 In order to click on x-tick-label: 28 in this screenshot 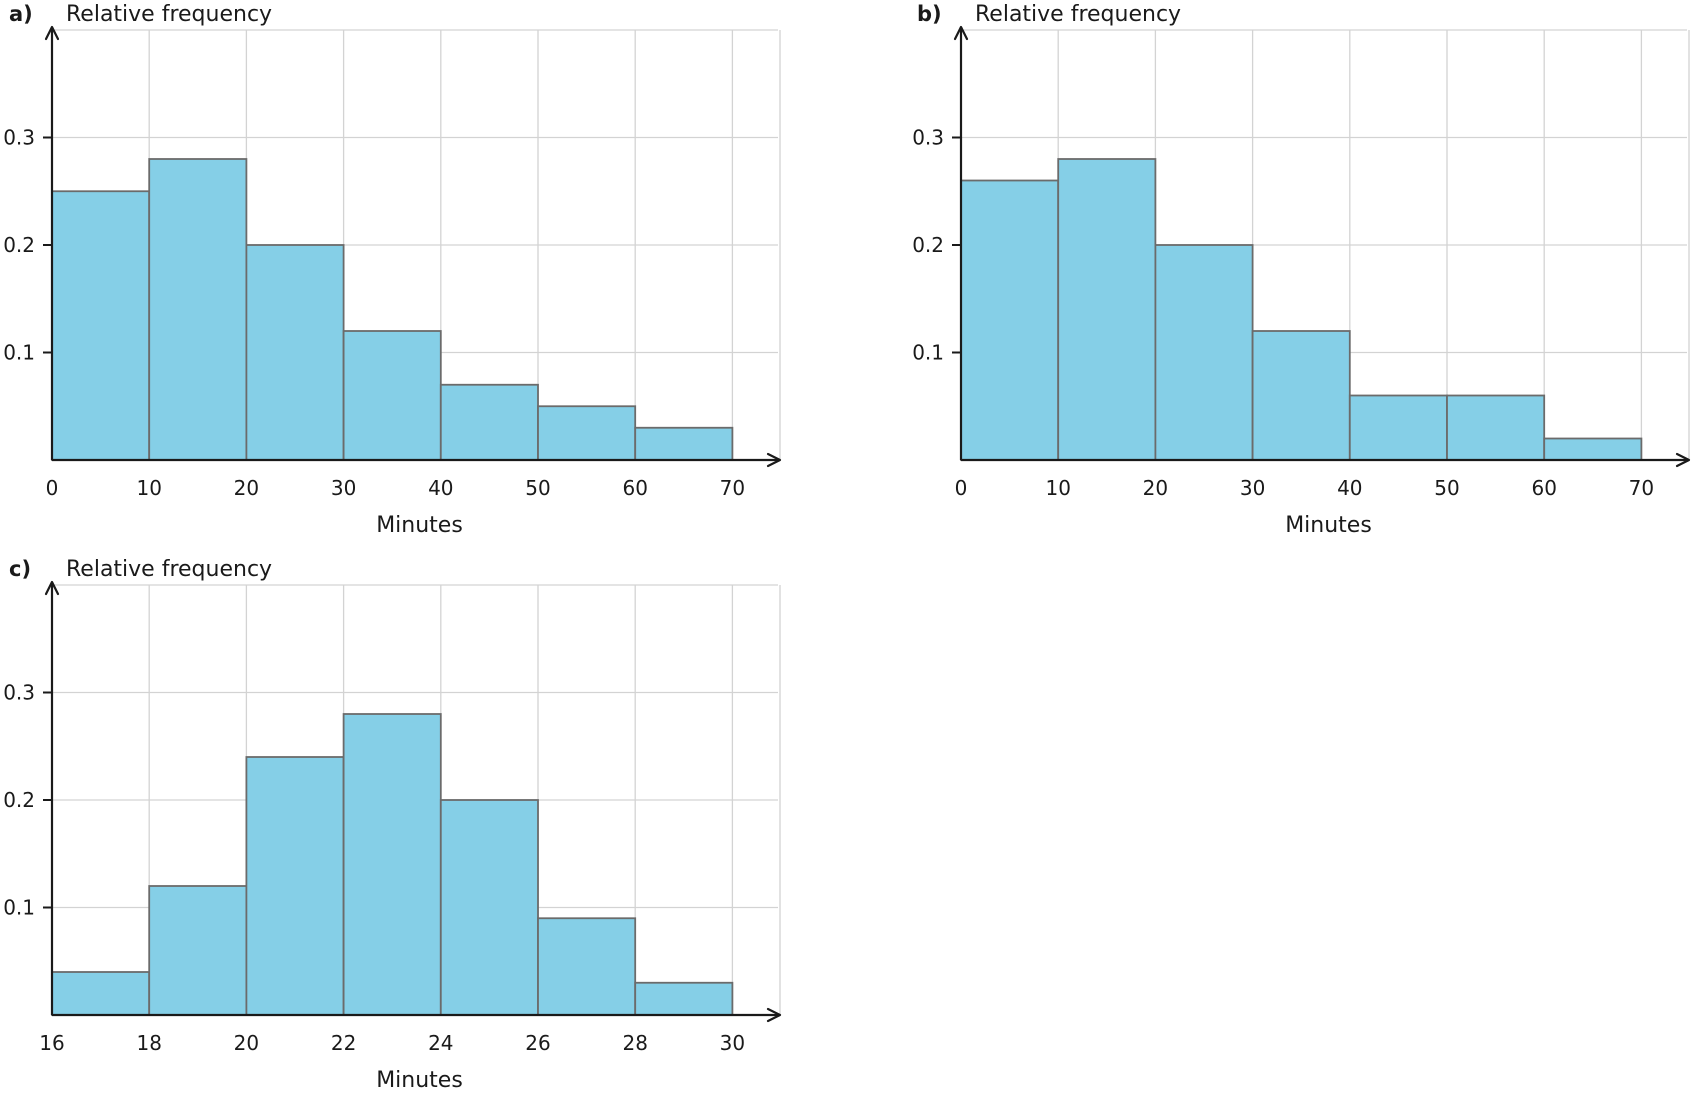, I will do `click(634, 1043)`.